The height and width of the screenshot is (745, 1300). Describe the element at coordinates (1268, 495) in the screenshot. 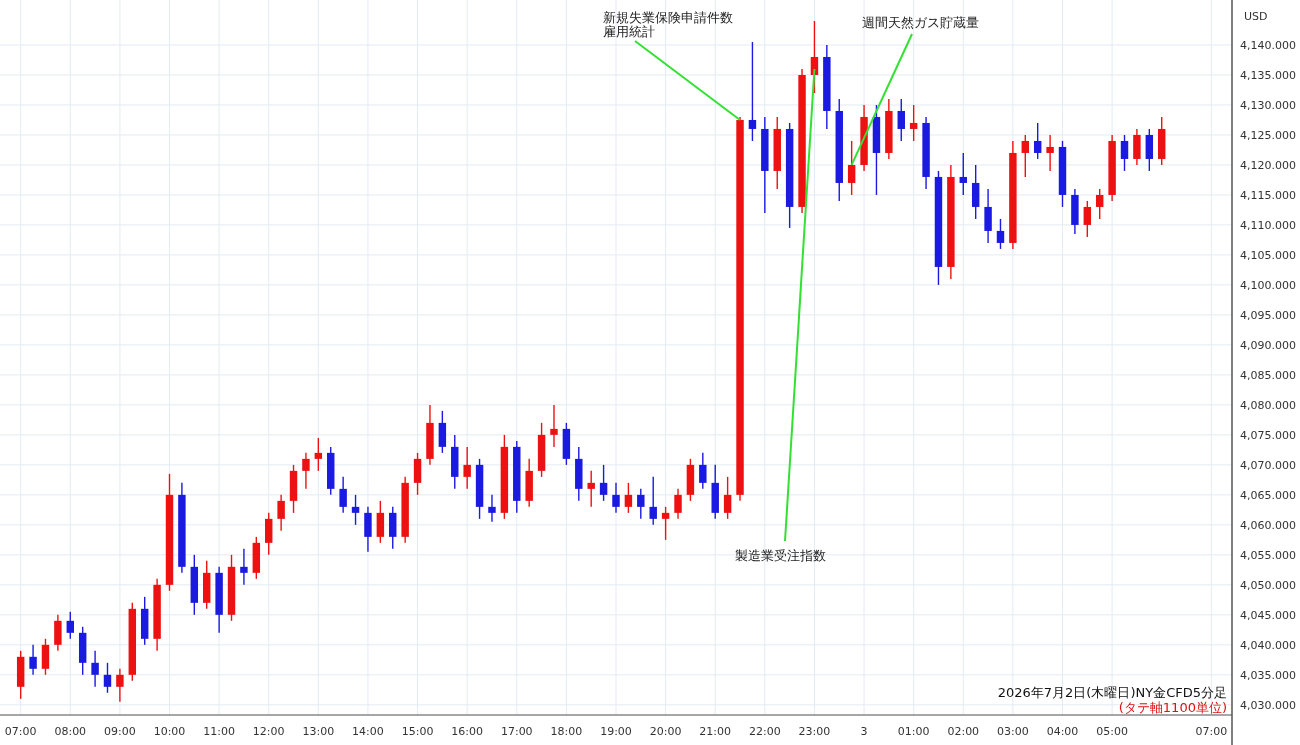

I see `y-tick-label: 4,065.000` at that location.